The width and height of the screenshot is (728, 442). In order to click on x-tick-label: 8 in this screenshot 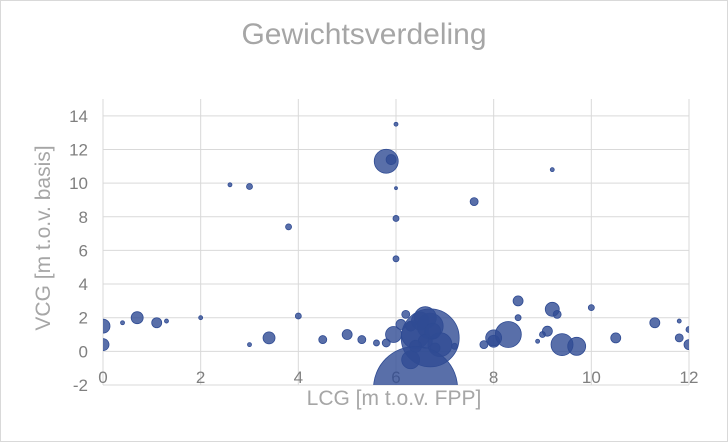, I will do `click(493, 377)`.